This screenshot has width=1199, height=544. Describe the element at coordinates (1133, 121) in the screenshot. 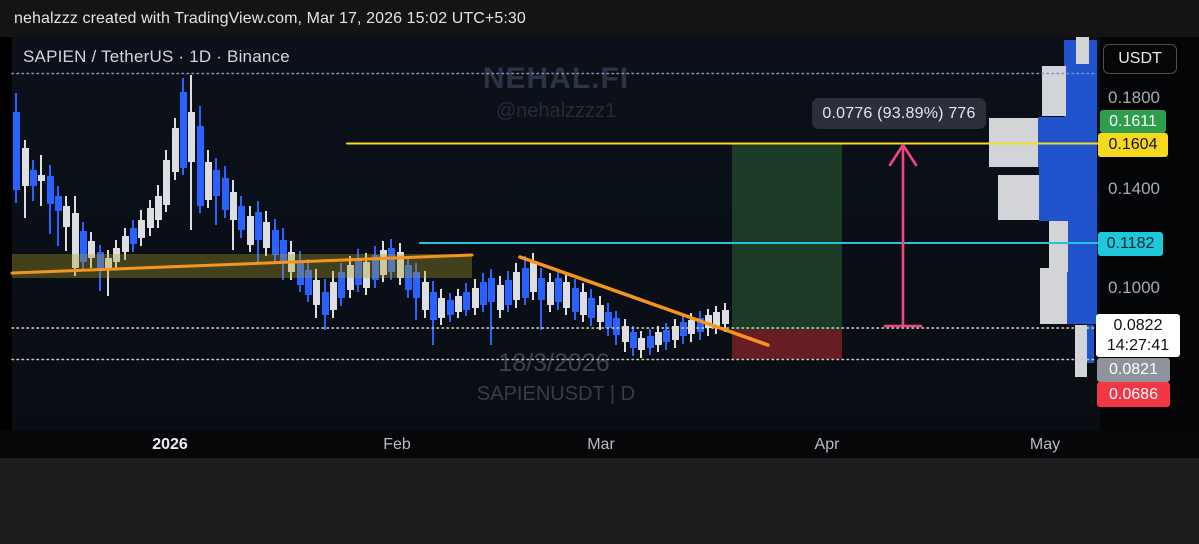

I see `price-badge: 0.1611` at that location.